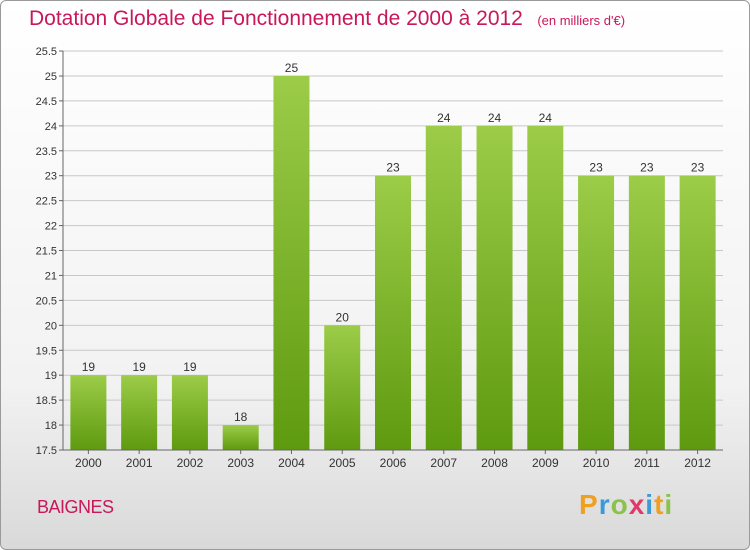 Image resolution: width=750 pixels, height=550 pixels. I want to click on y-tick-label: 22, so click(51, 227).